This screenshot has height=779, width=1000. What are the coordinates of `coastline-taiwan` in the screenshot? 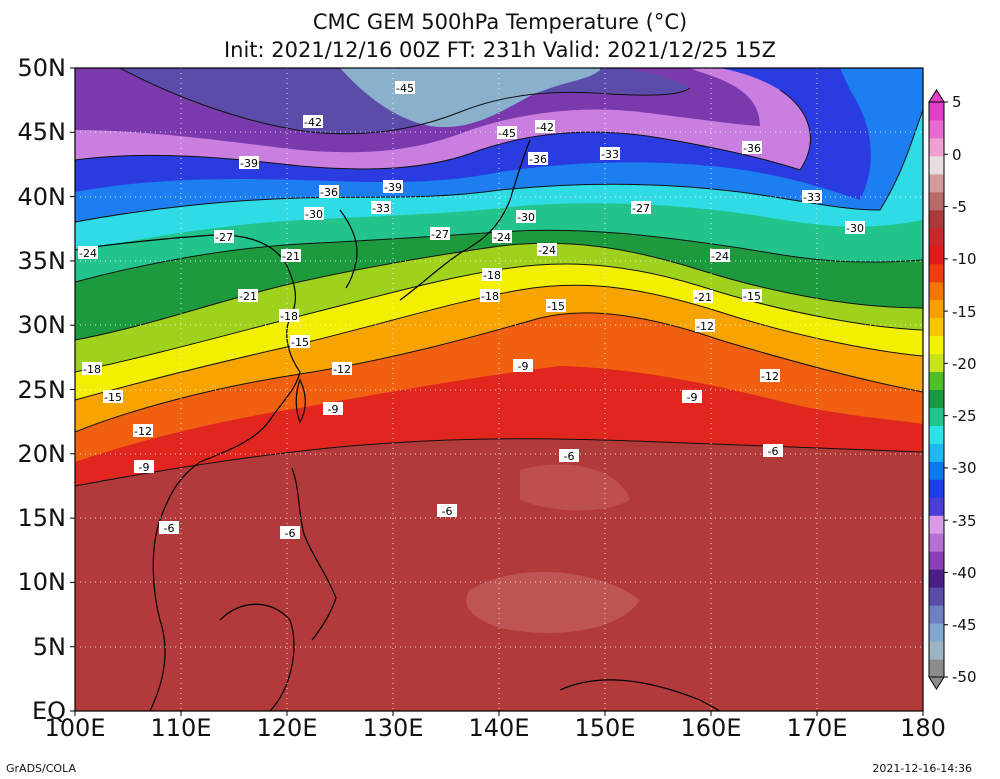 It's located at (300, 401).